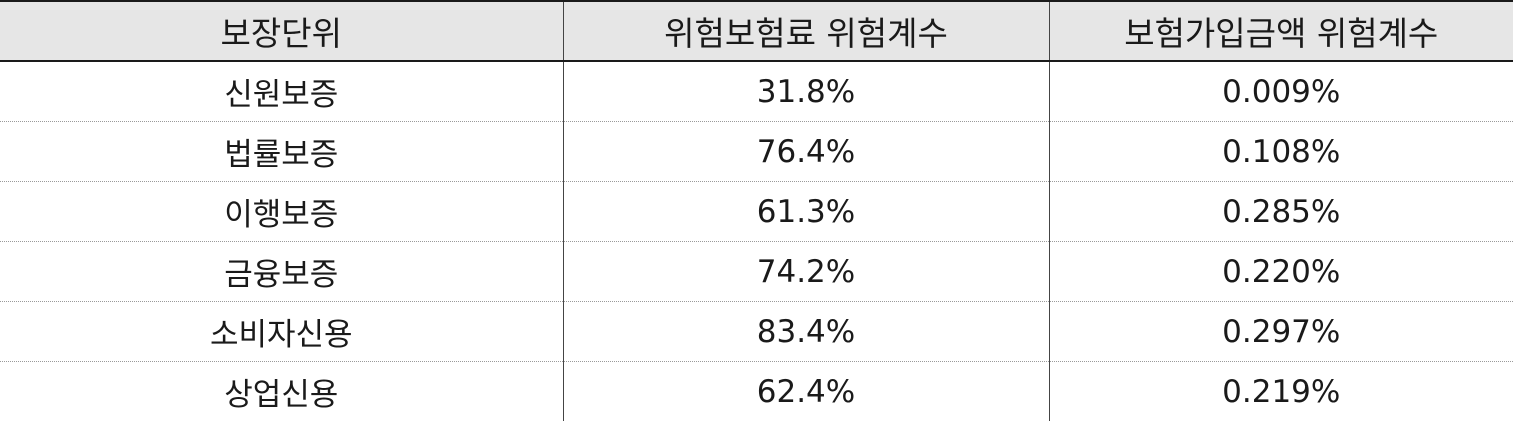  Describe the element at coordinates (805, 91) in the screenshot. I see `risk-premium-cell: 31.8%` at that location.